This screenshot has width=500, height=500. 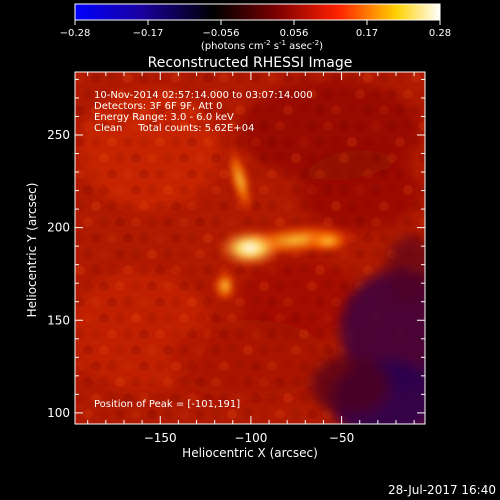 What do you see at coordinates (220, 33) in the screenshot?
I see `colorbar-tick-label-2: −0.056` at bounding box center [220, 33].